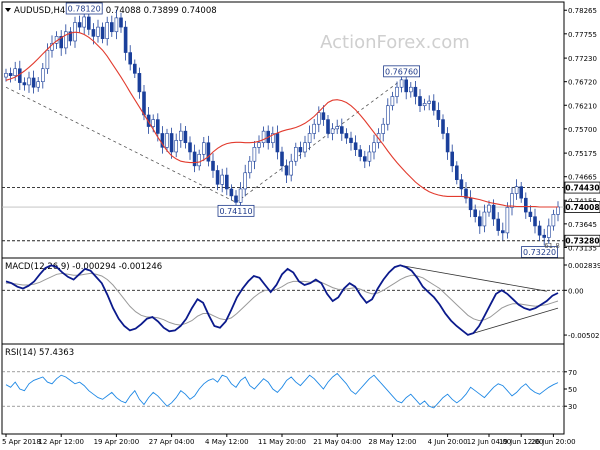 This screenshot has height=450, width=600. I want to click on annotation-label-1: 0.74110, so click(235, 211).